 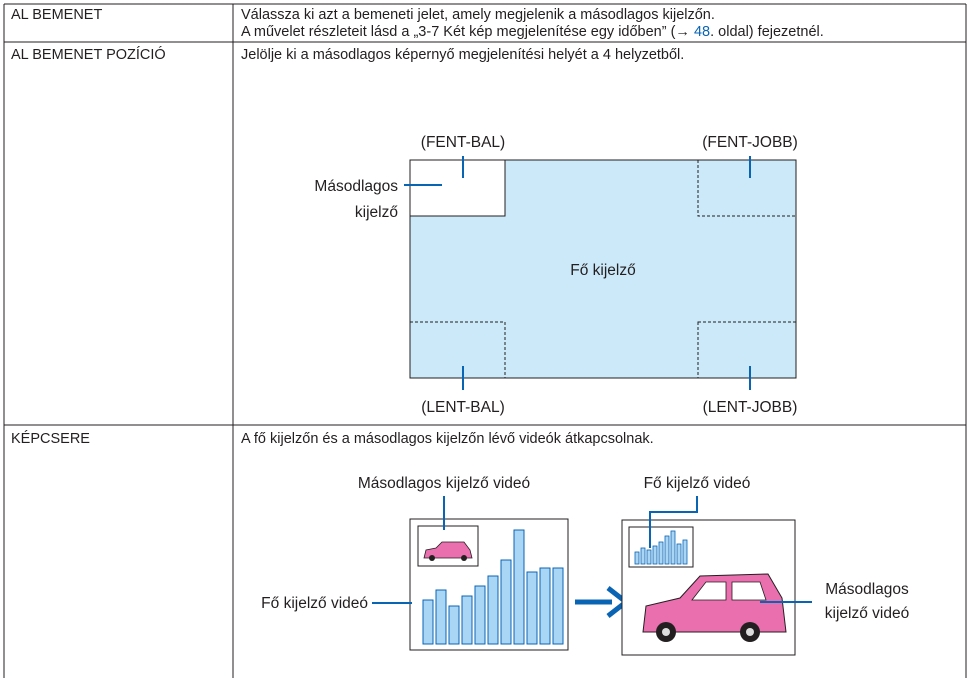 What do you see at coordinates (56, 15) in the screenshot?
I see `row-label: AL BEMENET` at bounding box center [56, 15].